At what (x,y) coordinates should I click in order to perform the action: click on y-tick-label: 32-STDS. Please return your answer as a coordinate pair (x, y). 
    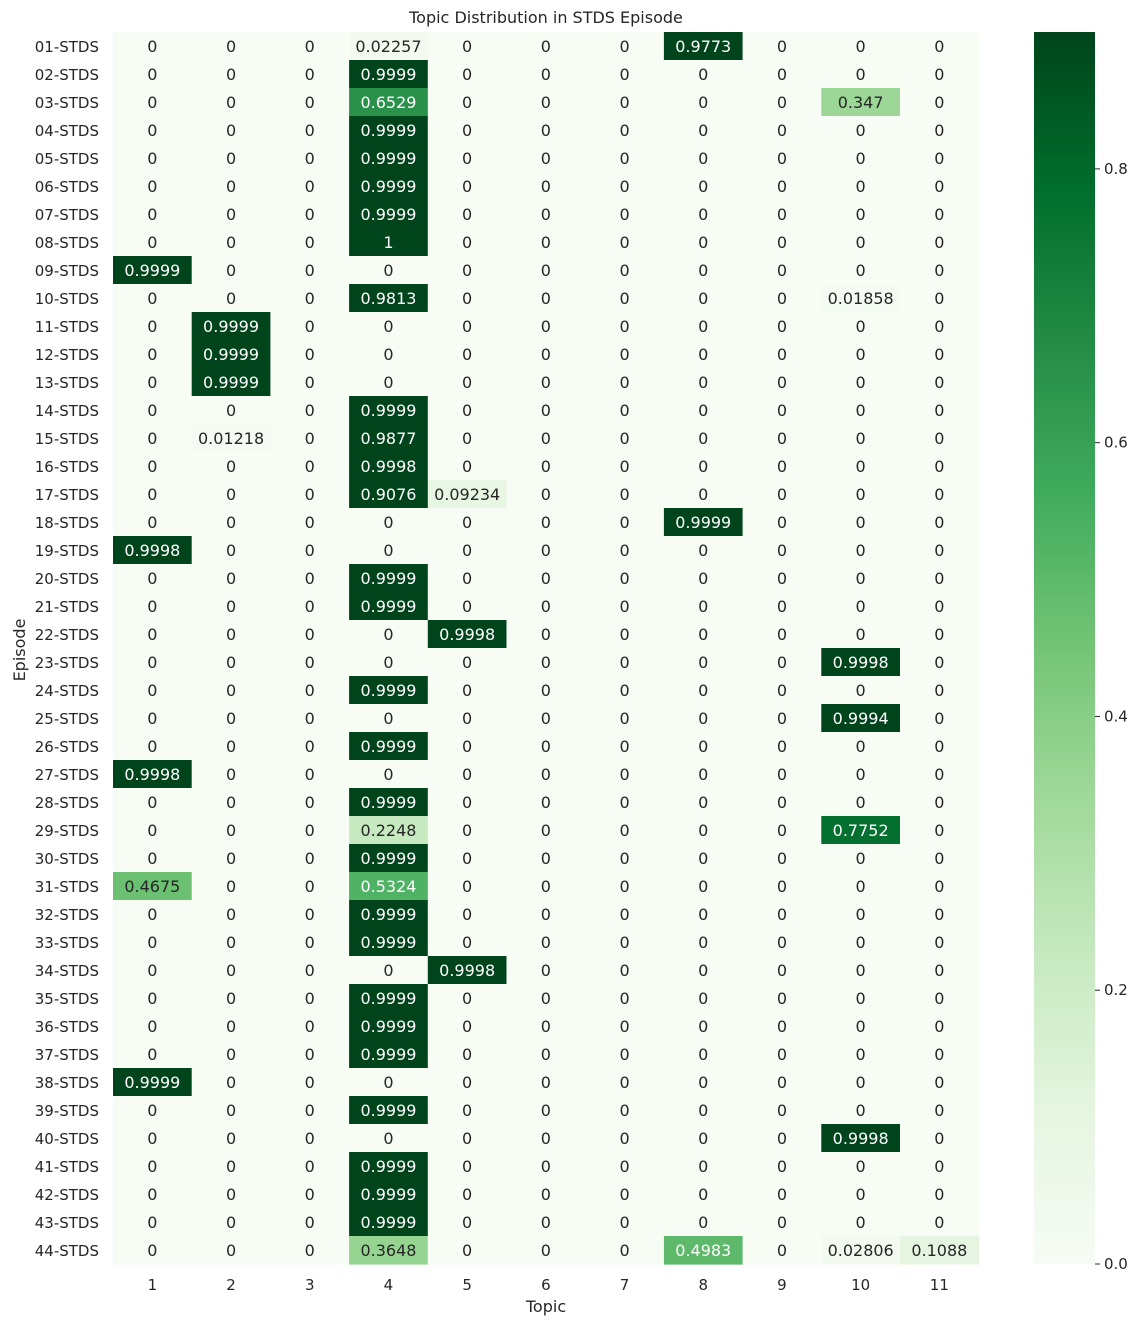
    Looking at the image, I should click on (67, 915).